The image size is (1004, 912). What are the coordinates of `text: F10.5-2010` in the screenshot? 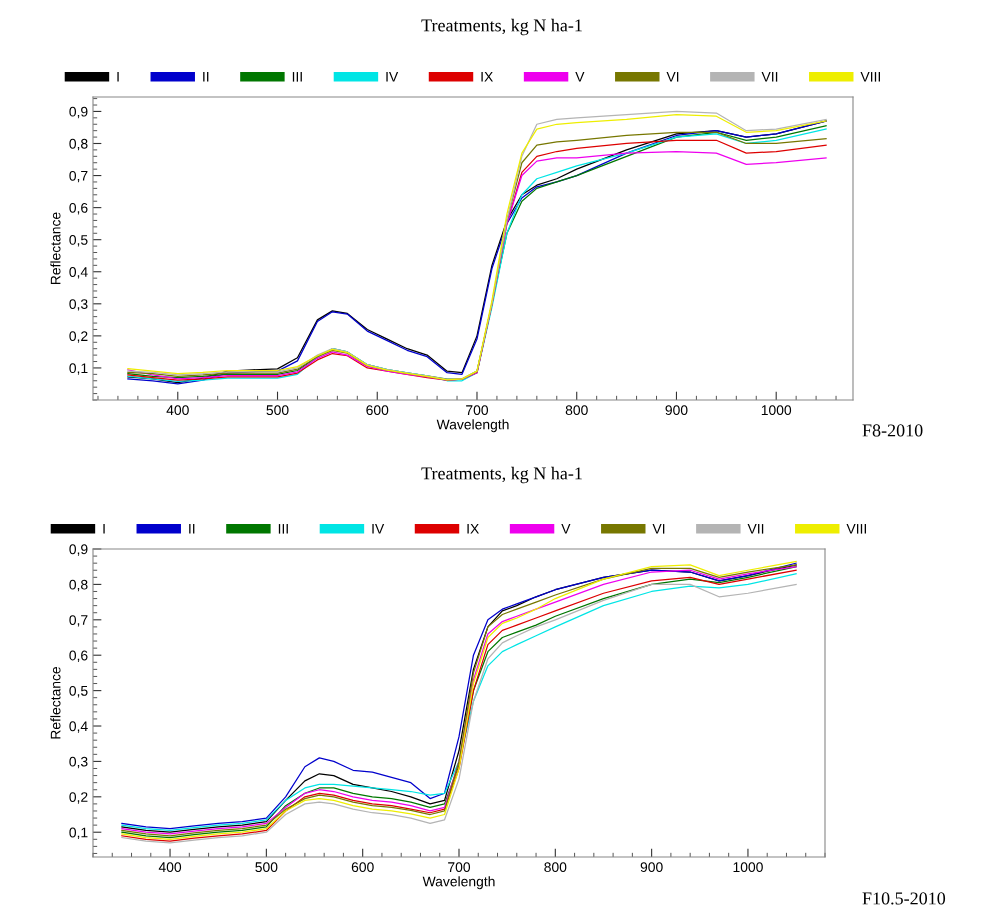 It's located at (904, 898).